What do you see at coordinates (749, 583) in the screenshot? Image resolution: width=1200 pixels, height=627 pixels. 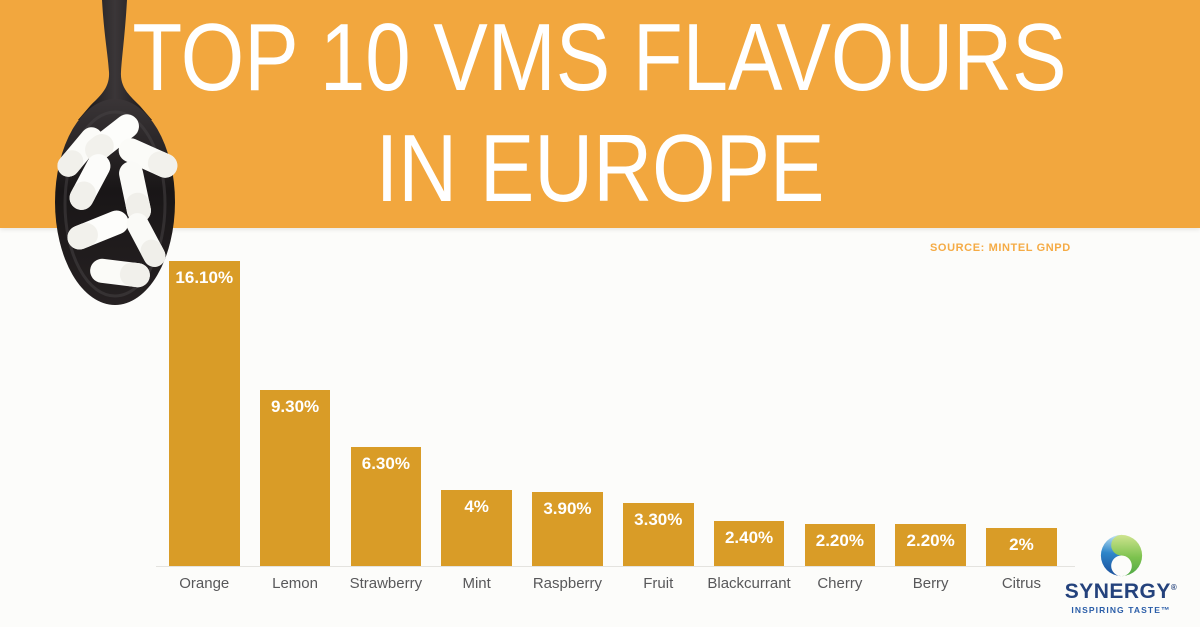 I see `category-label: Blackcurrant` at bounding box center [749, 583].